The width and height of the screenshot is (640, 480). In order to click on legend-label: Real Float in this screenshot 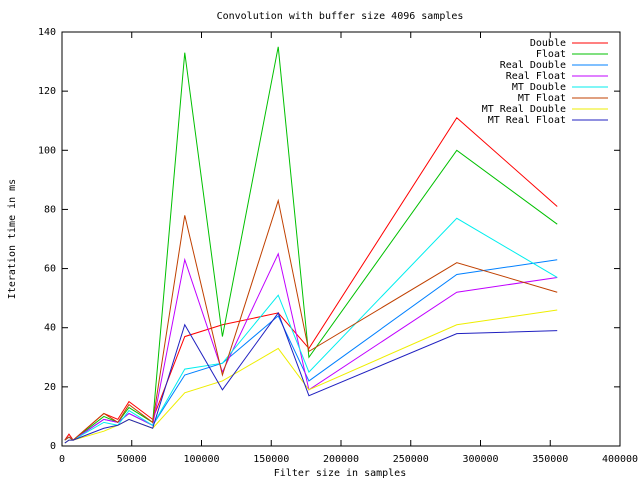, I will do `click(536, 76)`.